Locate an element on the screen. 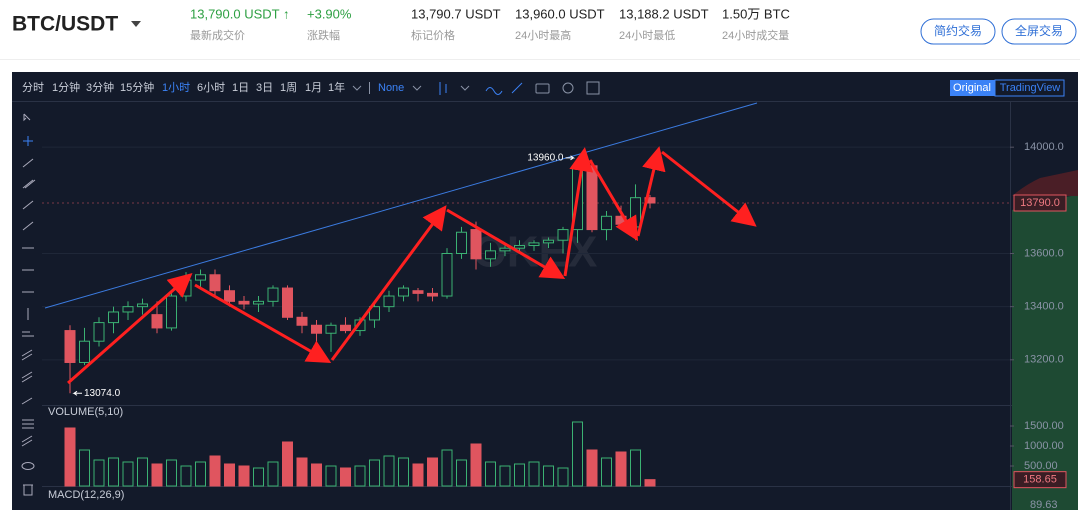 This screenshot has width=1080, height=515. camera-icon is located at coordinates (542, 88).